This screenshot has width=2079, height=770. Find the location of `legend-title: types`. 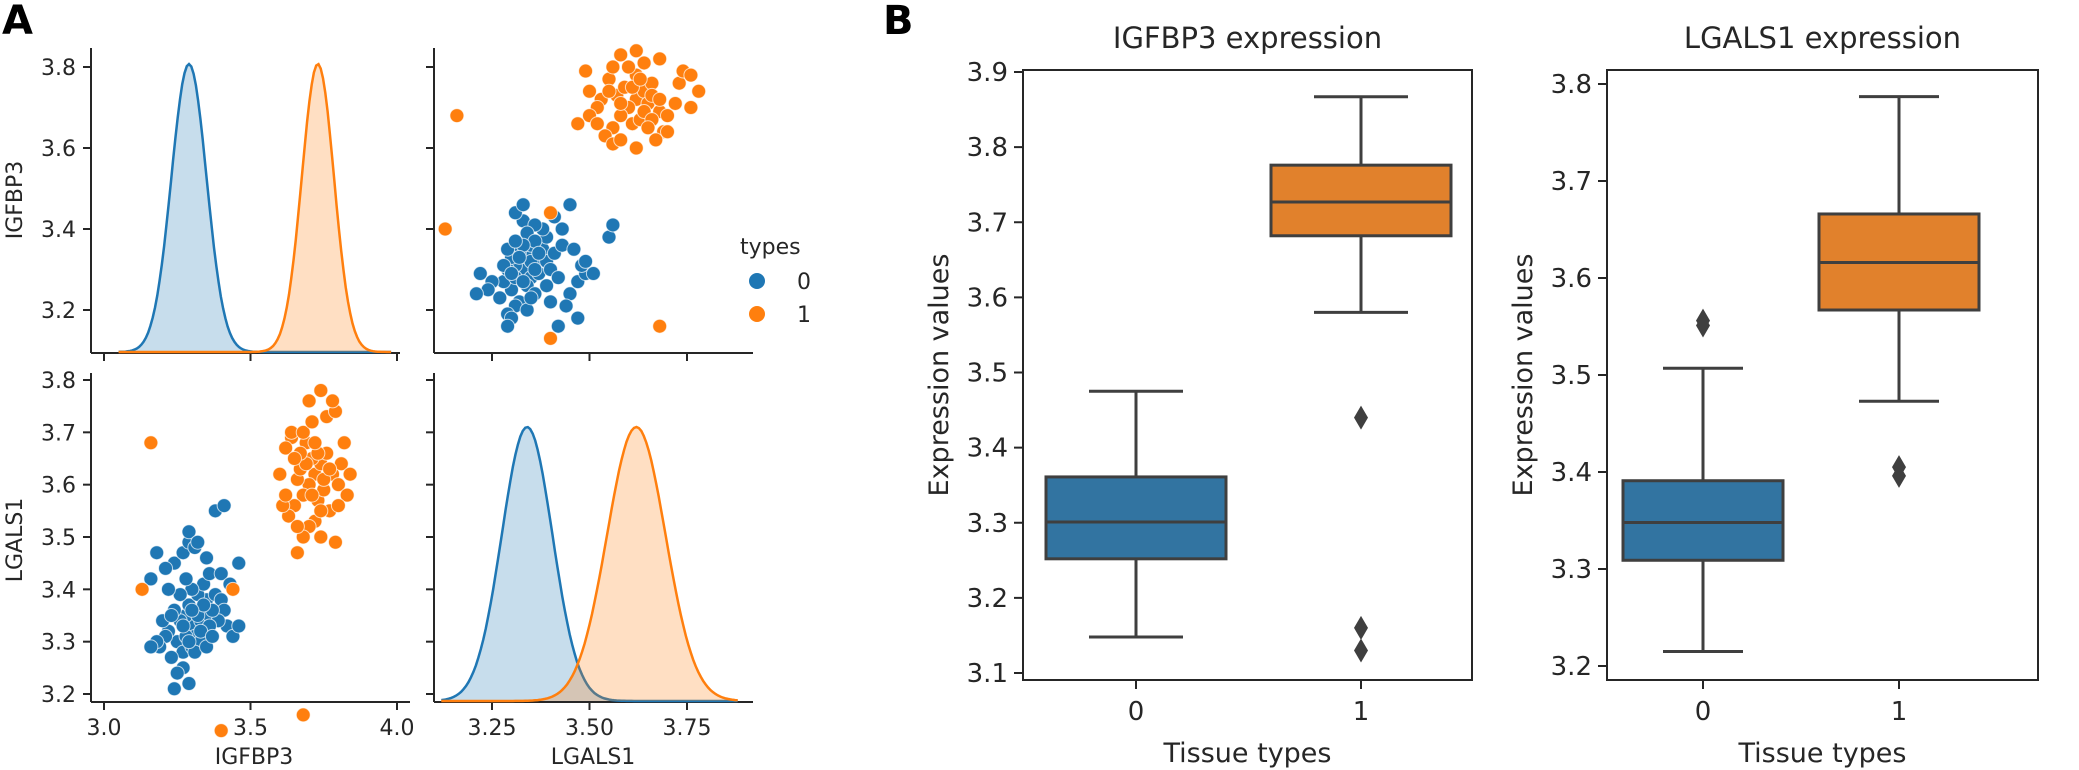

legend-title: types is located at coordinates (770, 247).